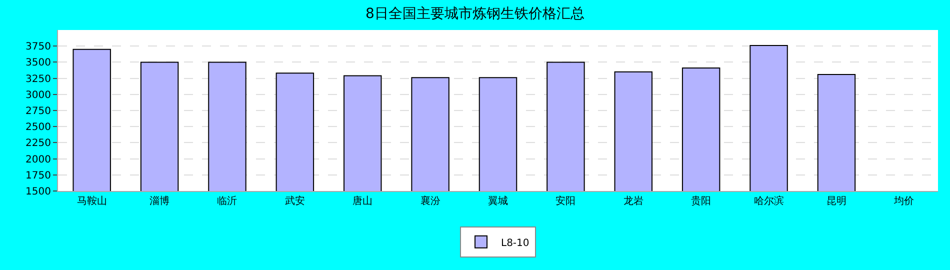 The height and width of the screenshot is (270, 950). What do you see at coordinates (227, 201) in the screenshot?
I see `x-tick-label: 临沂` at bounding box center [227, 201].